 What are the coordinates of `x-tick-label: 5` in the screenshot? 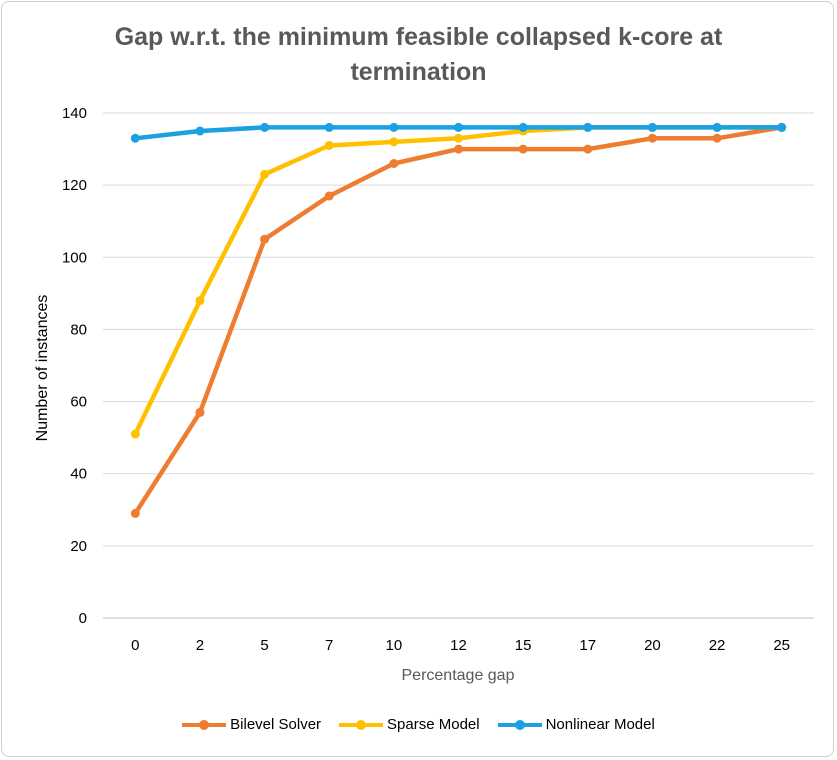 It's located at (264, 645).